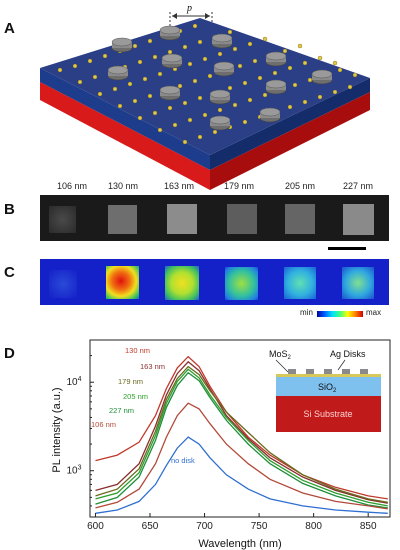 The width and height of the screenshot is (400, 550). I want to click on inset-ag-label: Ag Disks, so click(348, 354).